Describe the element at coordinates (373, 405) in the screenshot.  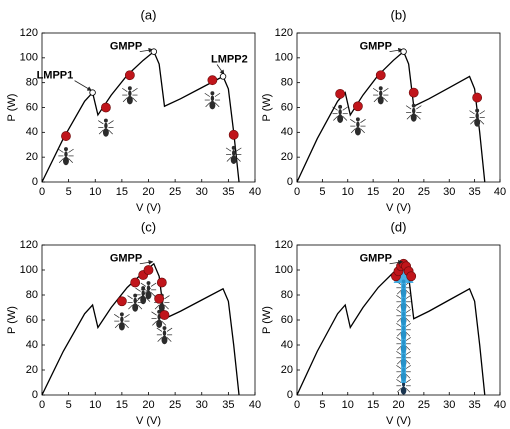
I see `x-tick-label: 15` at that location.